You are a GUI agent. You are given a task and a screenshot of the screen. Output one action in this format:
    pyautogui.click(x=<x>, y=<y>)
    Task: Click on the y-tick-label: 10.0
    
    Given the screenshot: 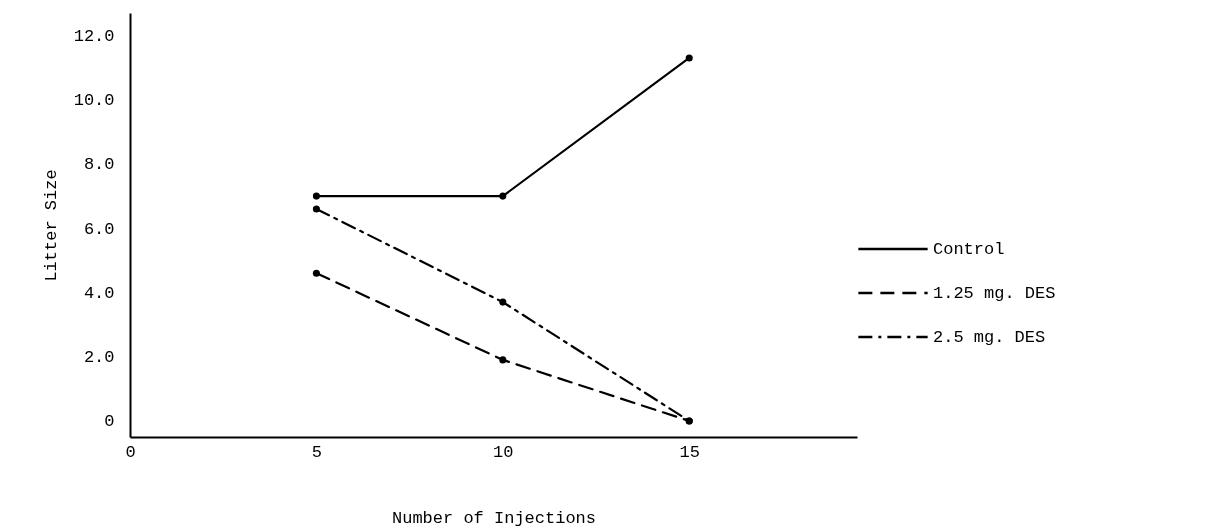 What is the action you would take?
    pyautogui.click(x=94, y=101)
    